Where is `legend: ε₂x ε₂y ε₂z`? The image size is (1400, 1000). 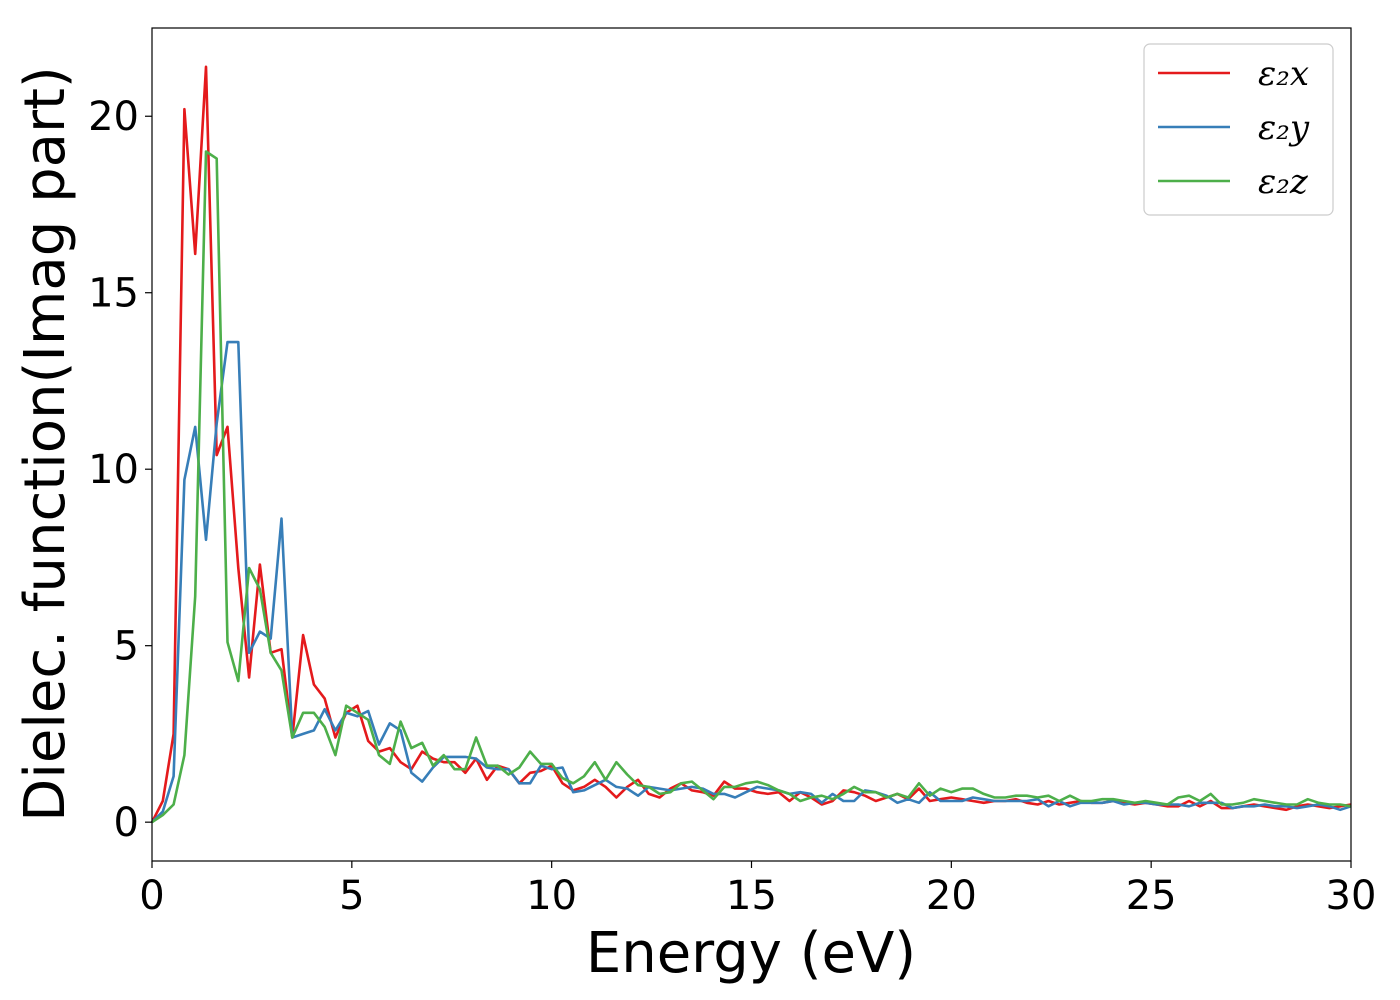 legend: ε₂x ε₂y ε₂z is located at coordinates (1238, 129).